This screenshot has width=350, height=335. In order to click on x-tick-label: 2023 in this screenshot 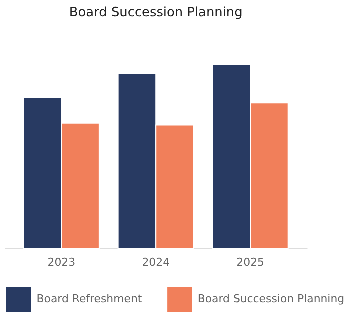, I will do `click(62, 262)`.